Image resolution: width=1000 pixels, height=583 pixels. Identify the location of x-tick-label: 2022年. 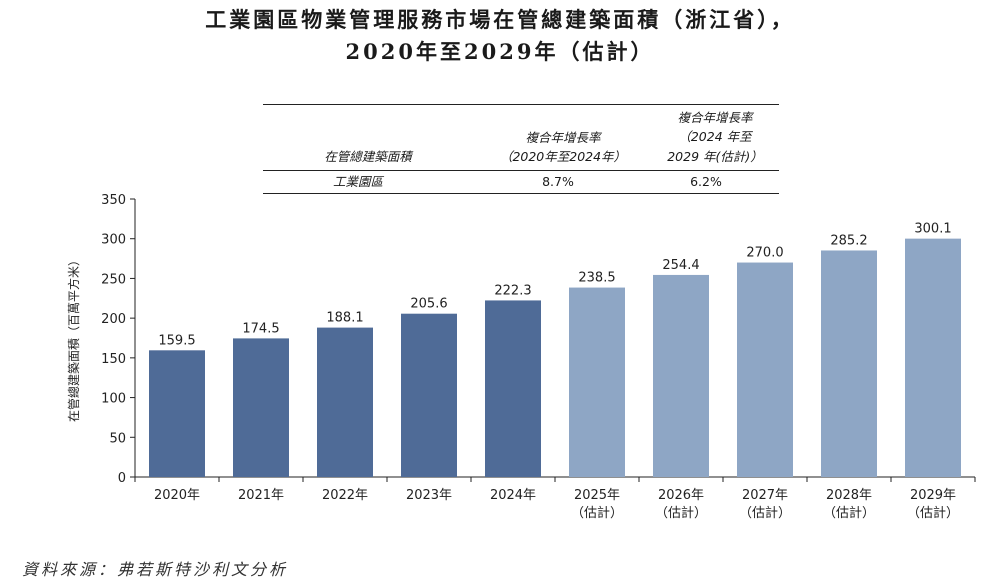
(345, 495).